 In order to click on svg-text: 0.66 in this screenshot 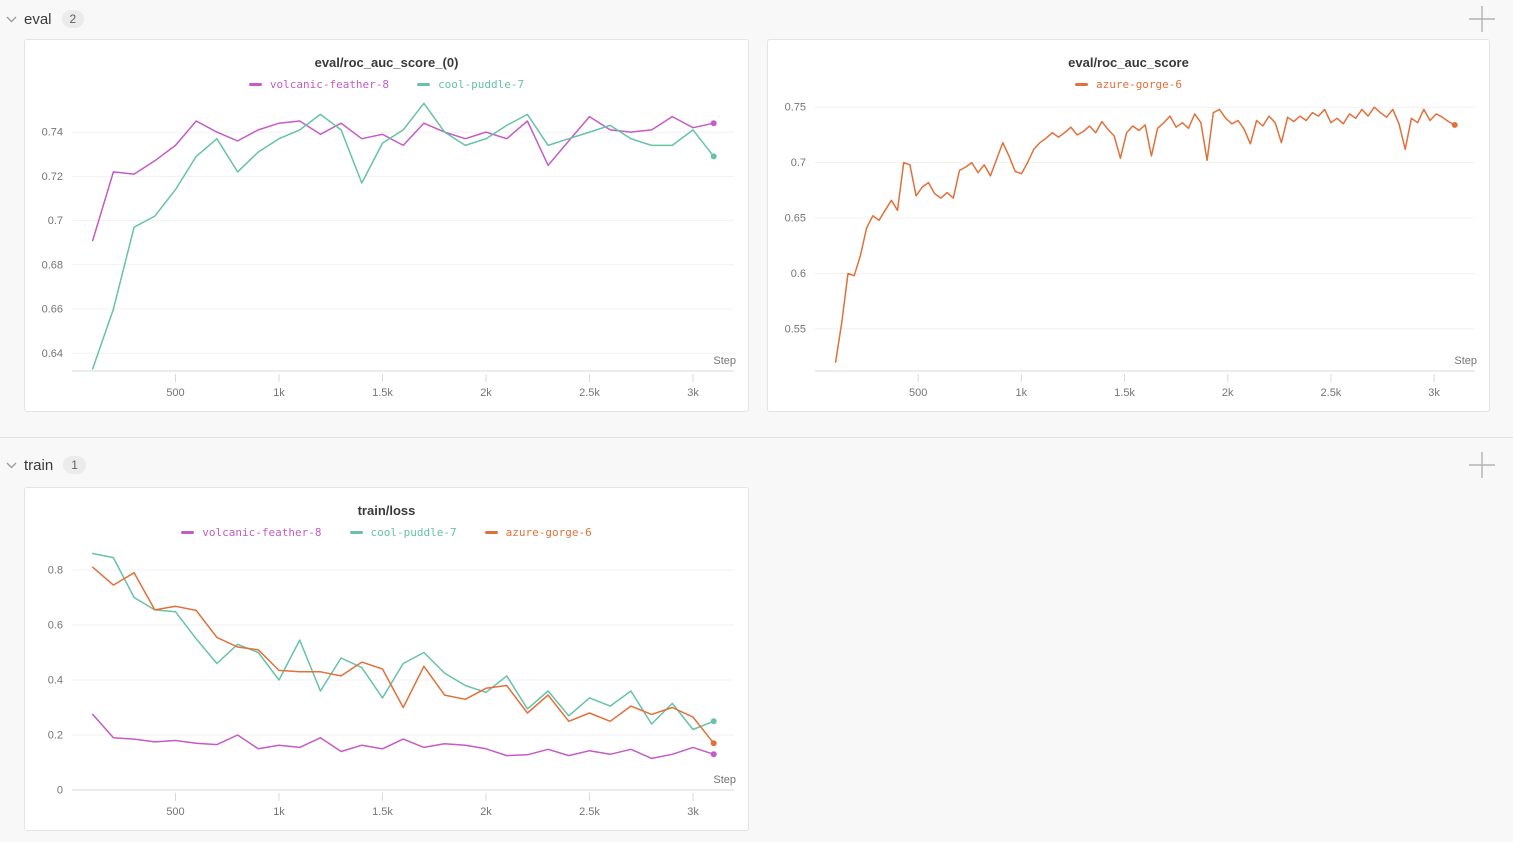, I will do `click(52, 310)`.